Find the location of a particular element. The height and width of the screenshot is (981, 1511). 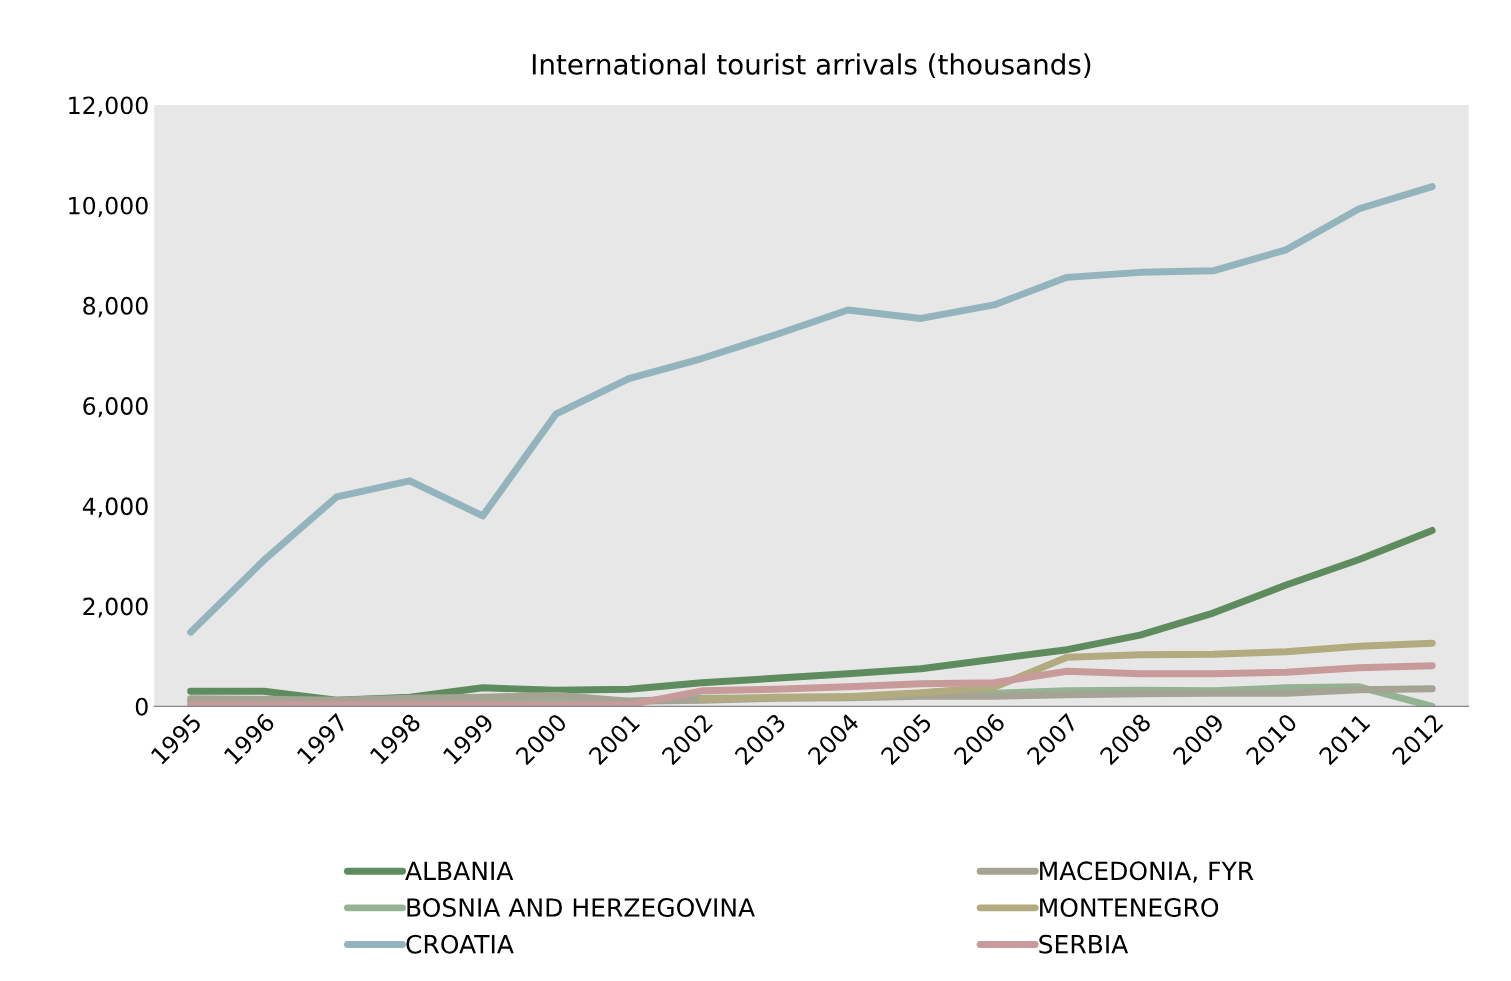

legend-label: SERBIA is located at coordinates (1084, 944).